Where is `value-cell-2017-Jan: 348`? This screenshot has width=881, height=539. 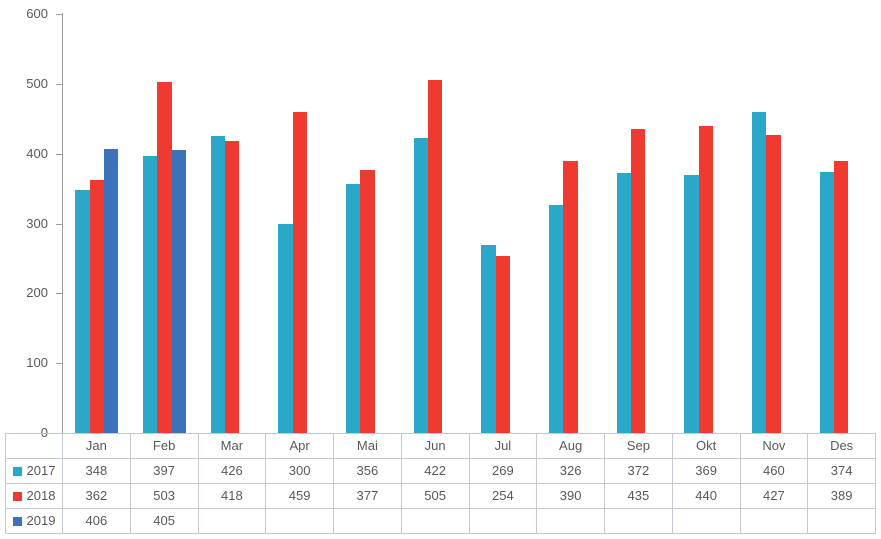
value-cell-2017-Jan: 348 is located at coordinates (96, 471).